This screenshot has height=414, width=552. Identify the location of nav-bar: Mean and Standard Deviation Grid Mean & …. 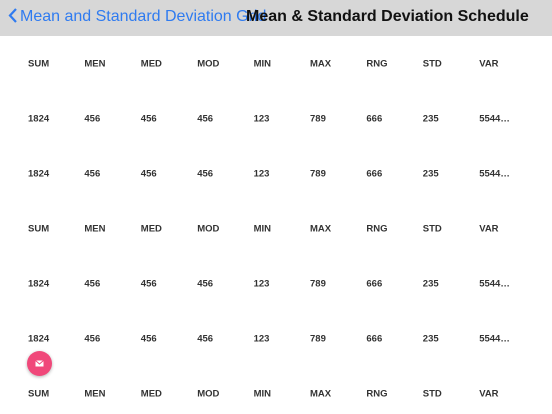
(276, 18).